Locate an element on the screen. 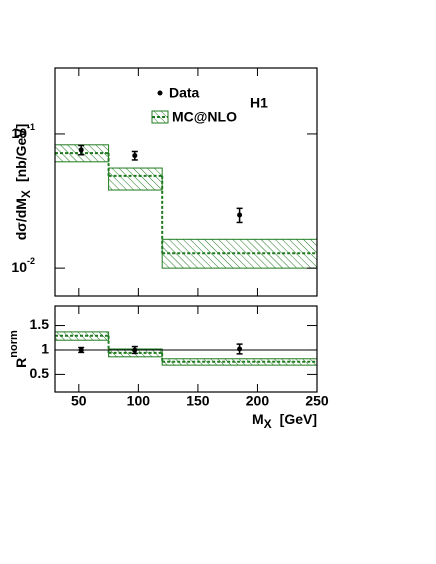  tick-exponent: -2 is located at coordinates (31, 262).